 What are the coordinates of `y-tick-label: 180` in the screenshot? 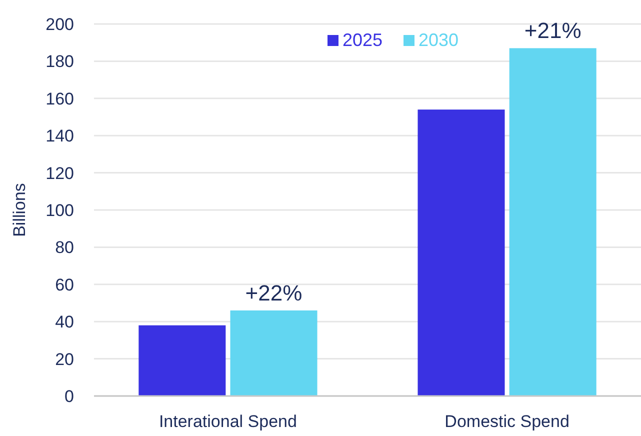 It's located at (60, 62).